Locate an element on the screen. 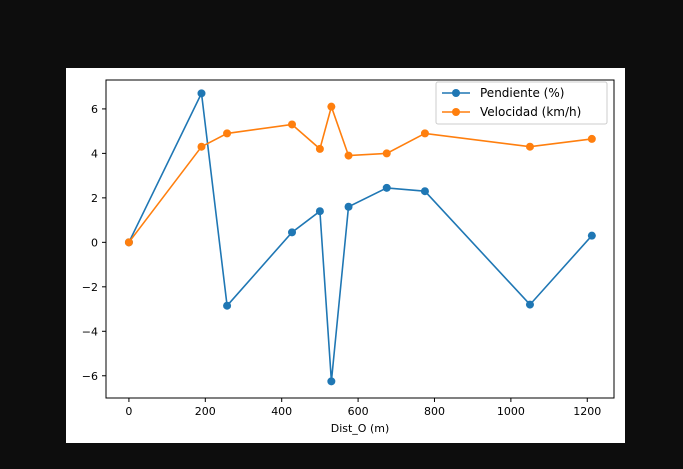  x-tick-label: 200 is located at coordinates (205, 411).